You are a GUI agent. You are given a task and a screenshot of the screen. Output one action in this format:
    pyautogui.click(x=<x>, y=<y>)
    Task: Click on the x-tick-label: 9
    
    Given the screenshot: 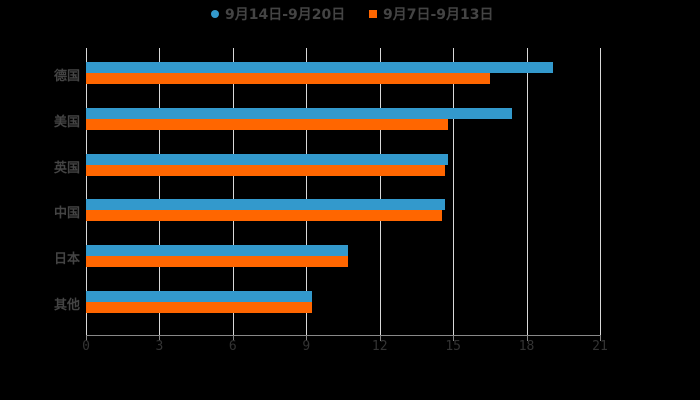 What is the action you would take?
    pyautogui.click(x=306, y=346)
    